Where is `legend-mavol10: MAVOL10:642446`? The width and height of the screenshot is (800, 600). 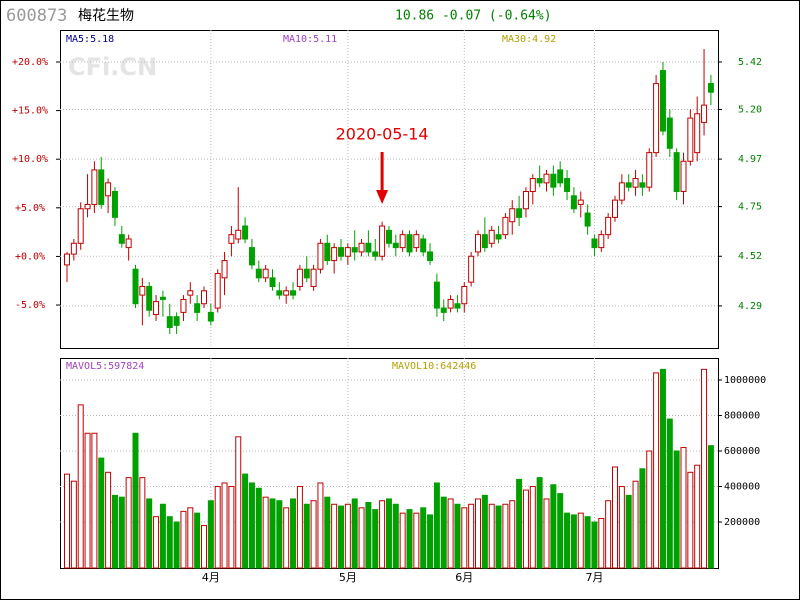
legend-mavol10: MAVOL10:642446 is located at coordinates (434, 366).